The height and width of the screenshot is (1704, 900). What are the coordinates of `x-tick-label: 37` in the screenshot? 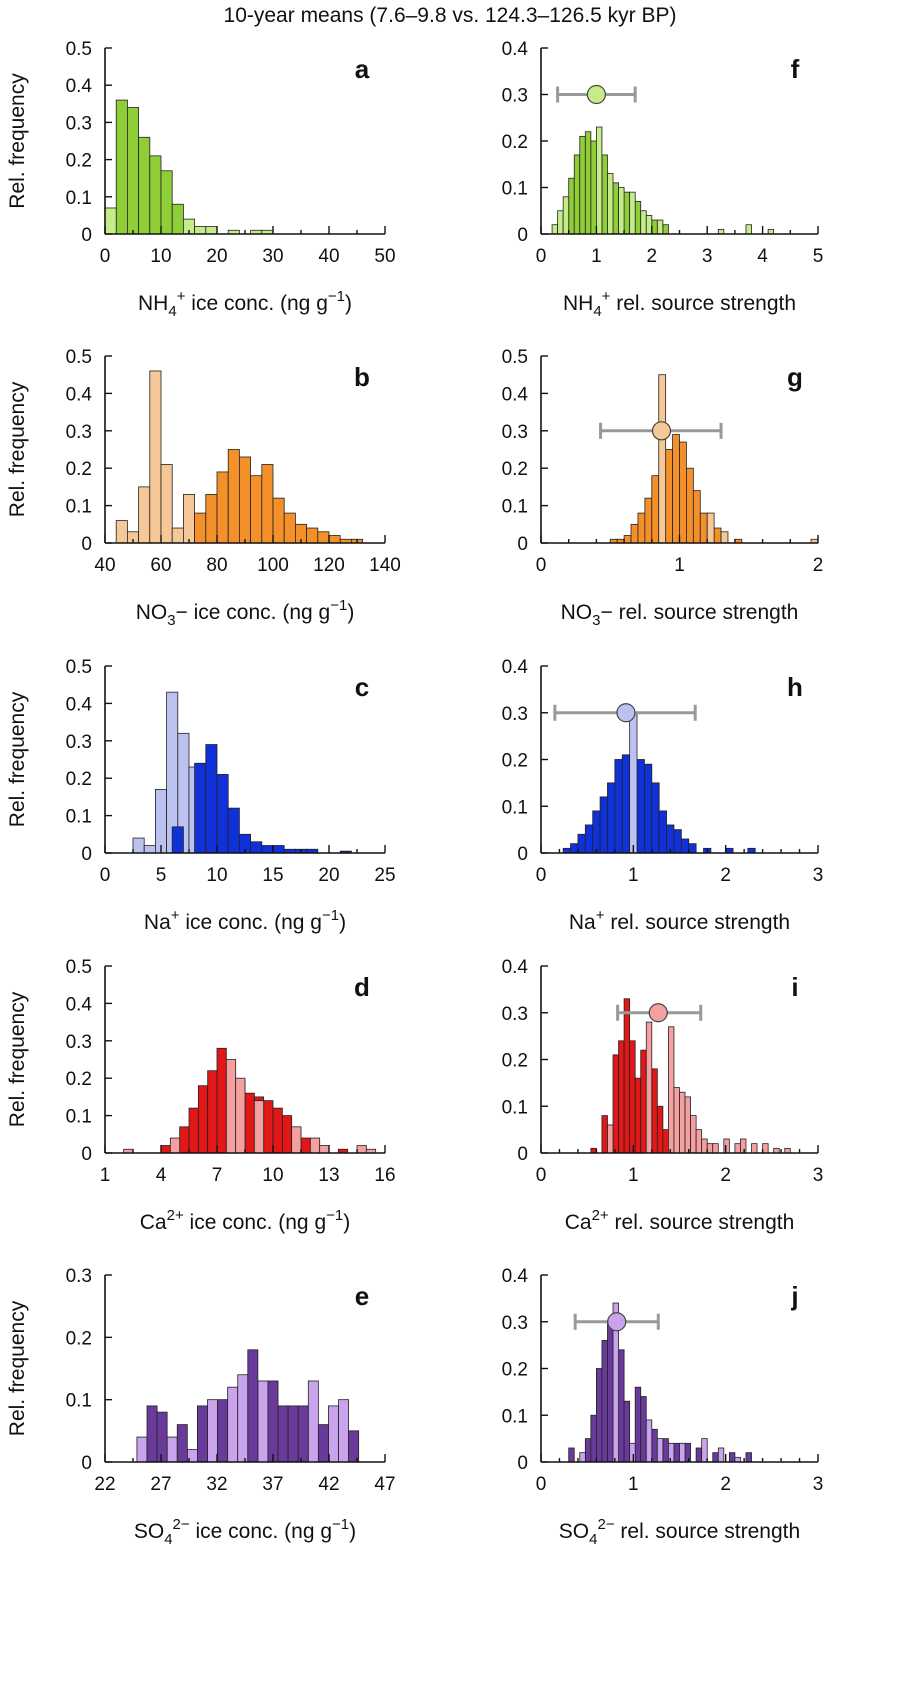 It's located at (272, 1484).